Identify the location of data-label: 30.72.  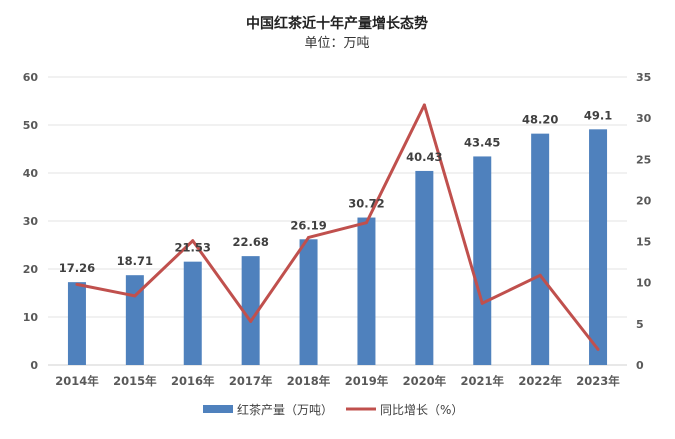
(366, 204).